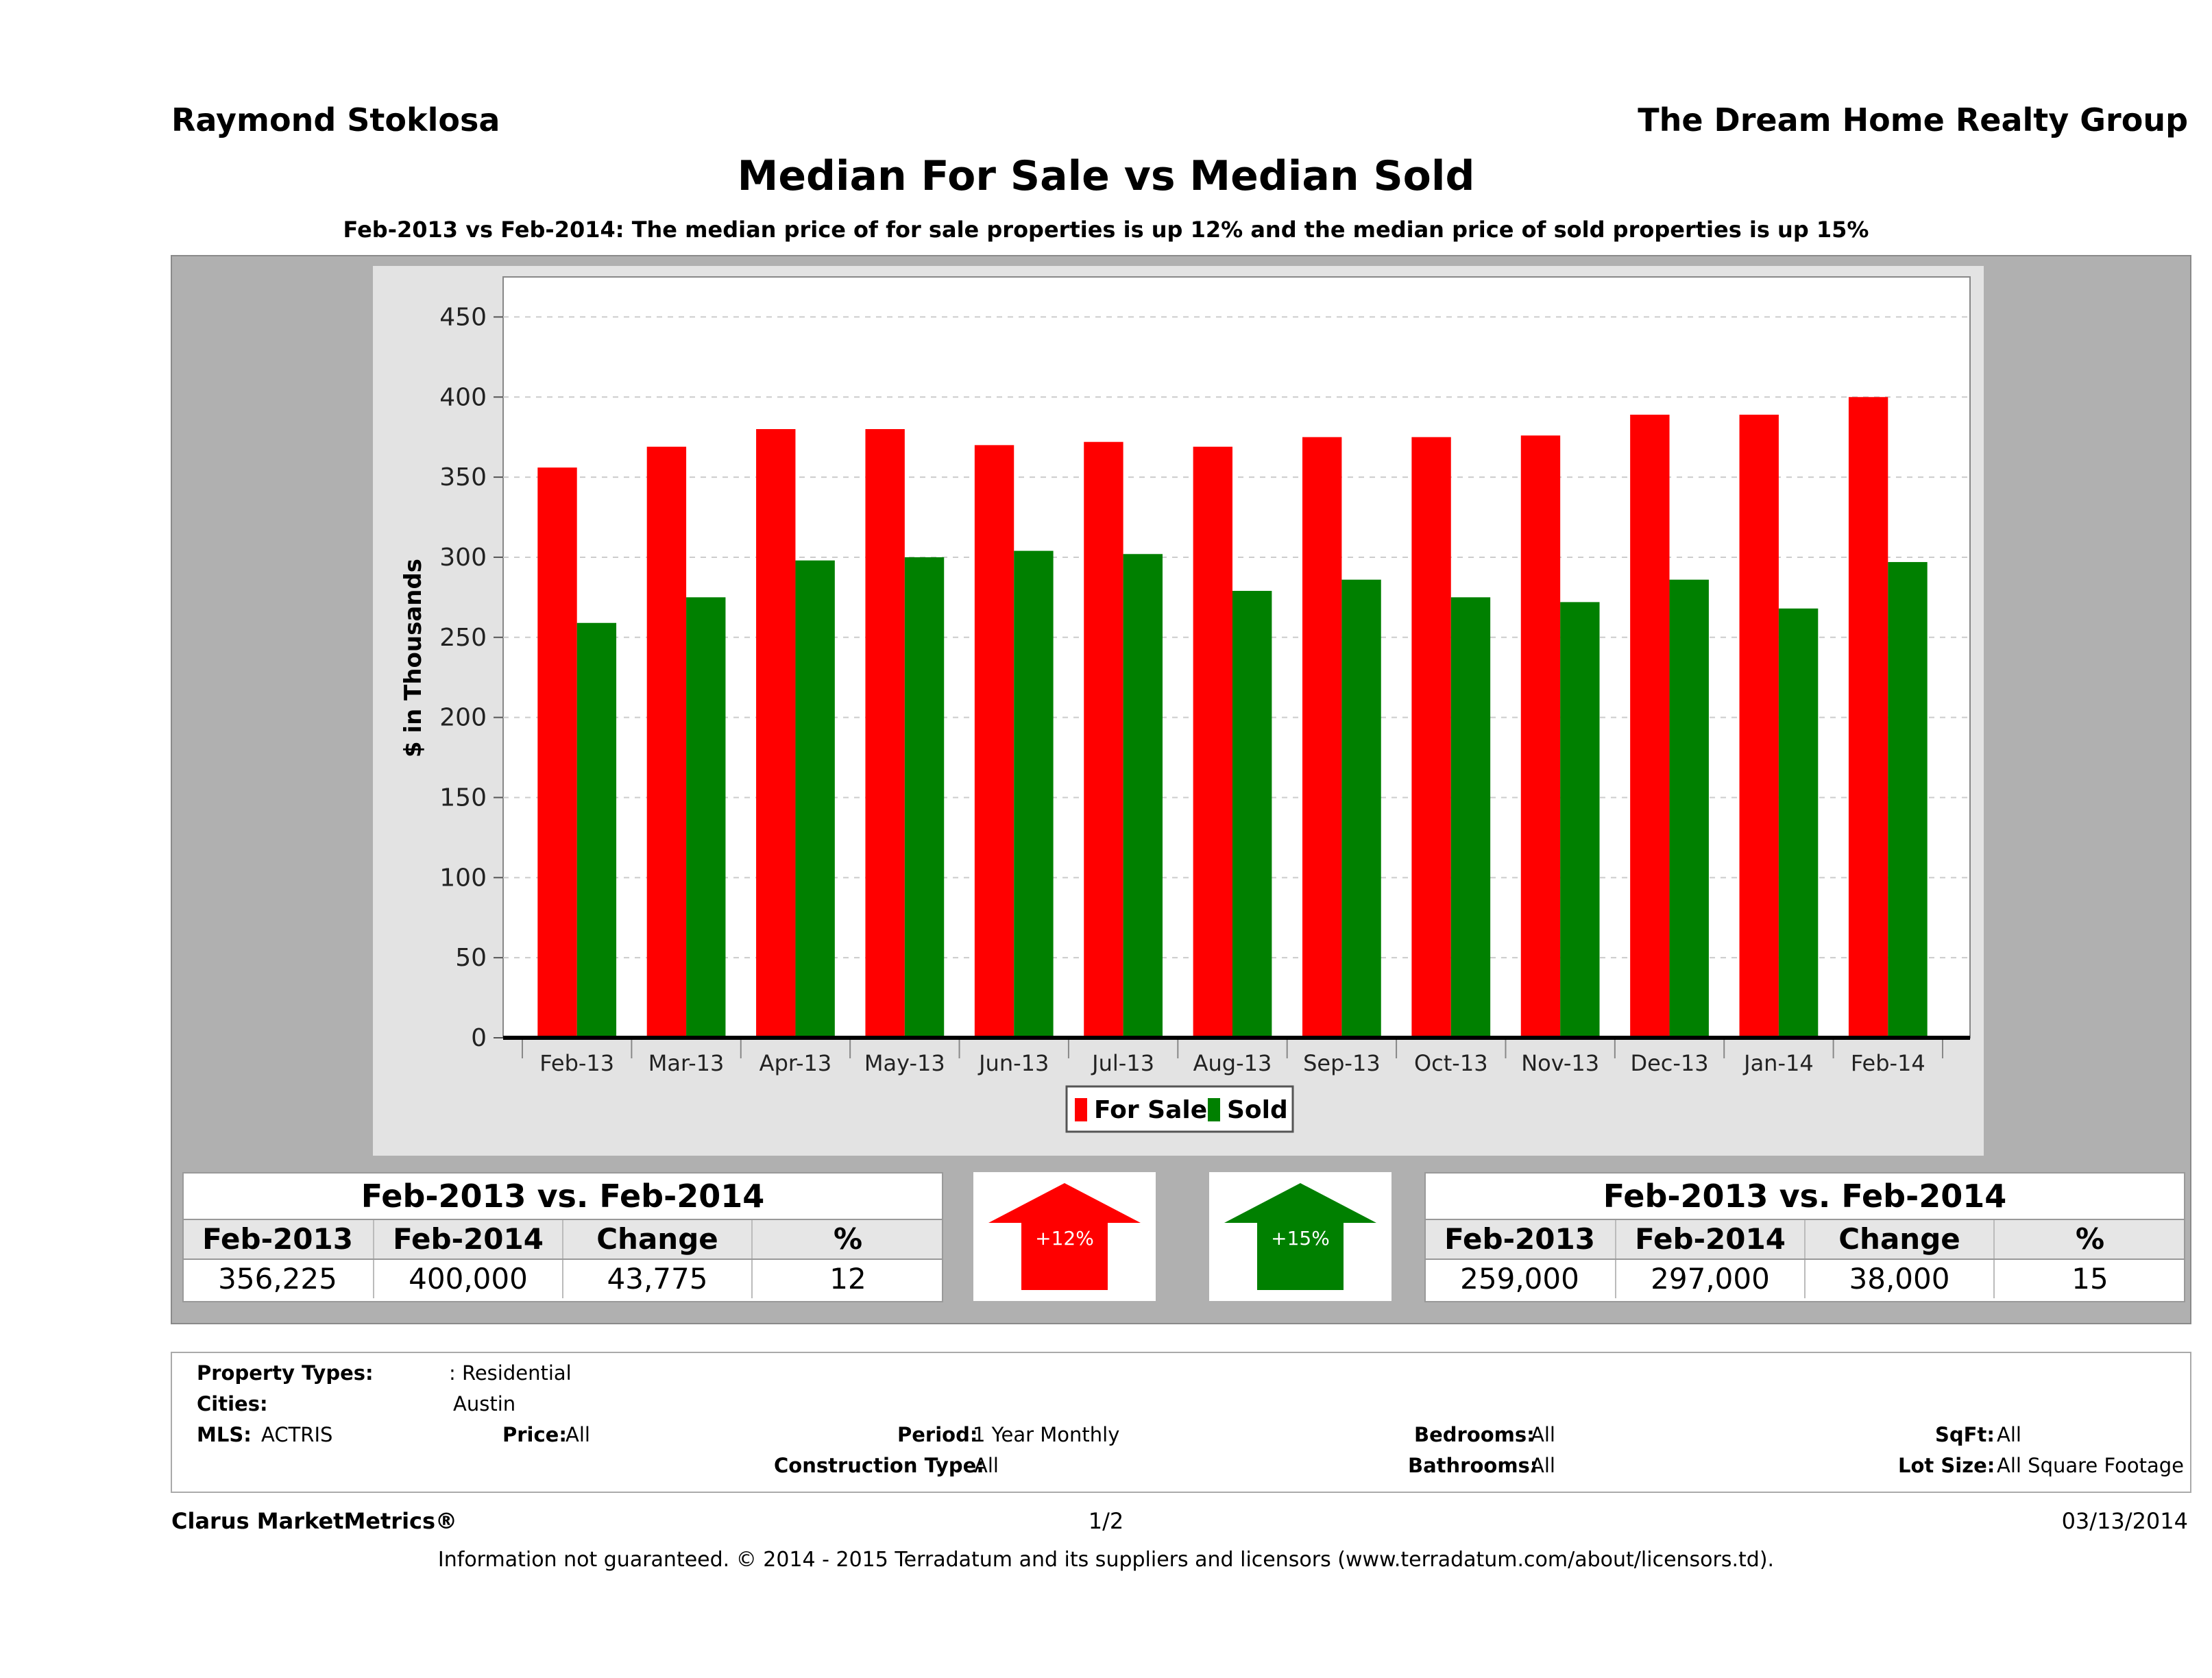  I want to click on for-sale-table-header: Feb-2013 Feb-2014 Change %, so click(563, 1240).